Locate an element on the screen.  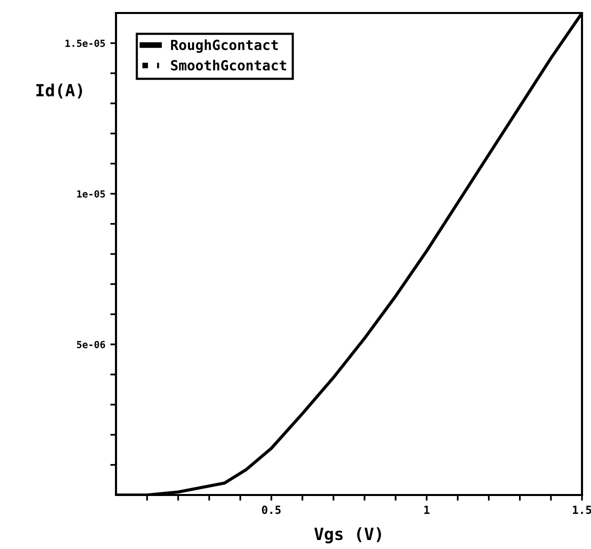
y-tick-label: 1.5e-05 is located at coordinates (85, 43).